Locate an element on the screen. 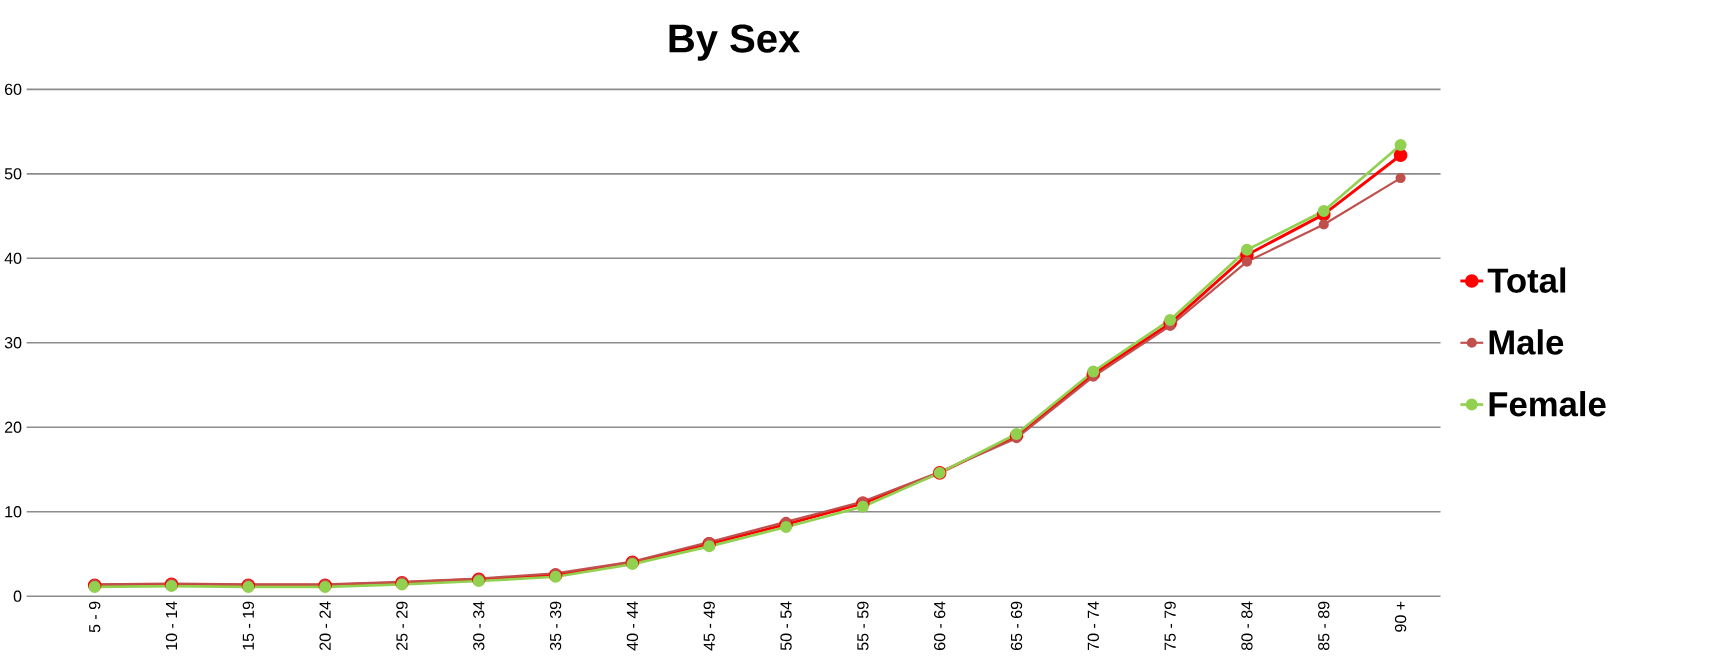 This screenshot has width=1714, height=670. x-tick-label: 35 - 39 is located at coordinates (555, 626).